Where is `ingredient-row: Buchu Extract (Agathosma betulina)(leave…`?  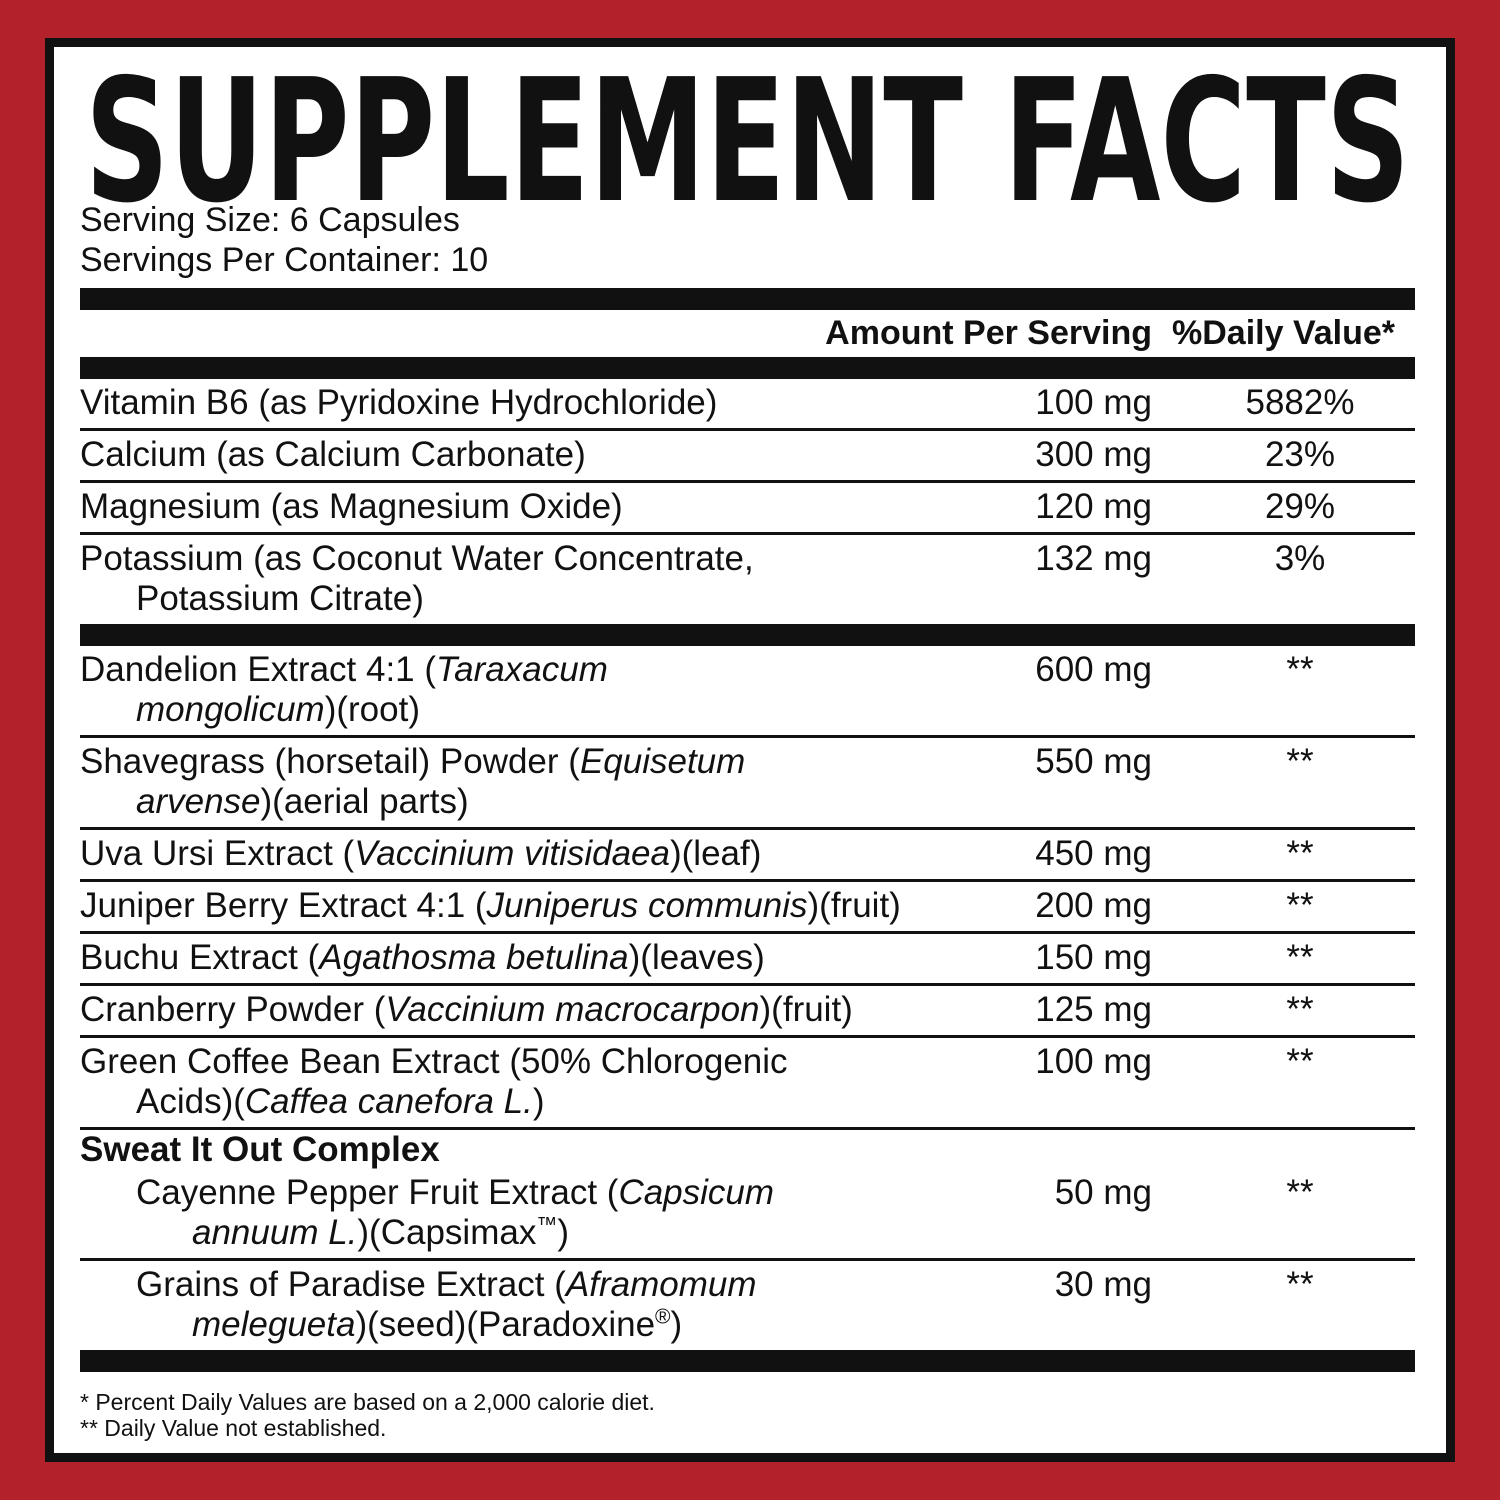
ingredient-row: Buchu Extract (Agathosma betulina)(leave… is located at coordinates (747, 960).